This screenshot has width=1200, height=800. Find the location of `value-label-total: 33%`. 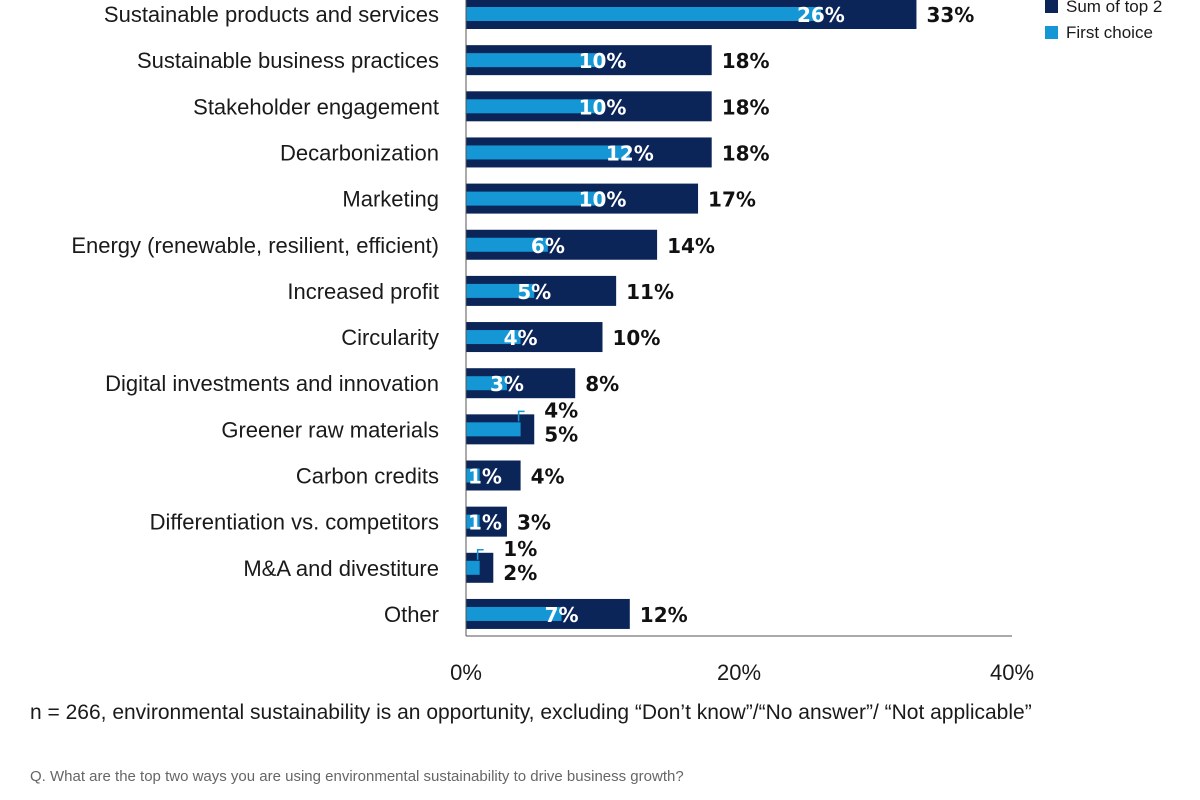

value-label-total: 33% is located at coordinates (950, 15).